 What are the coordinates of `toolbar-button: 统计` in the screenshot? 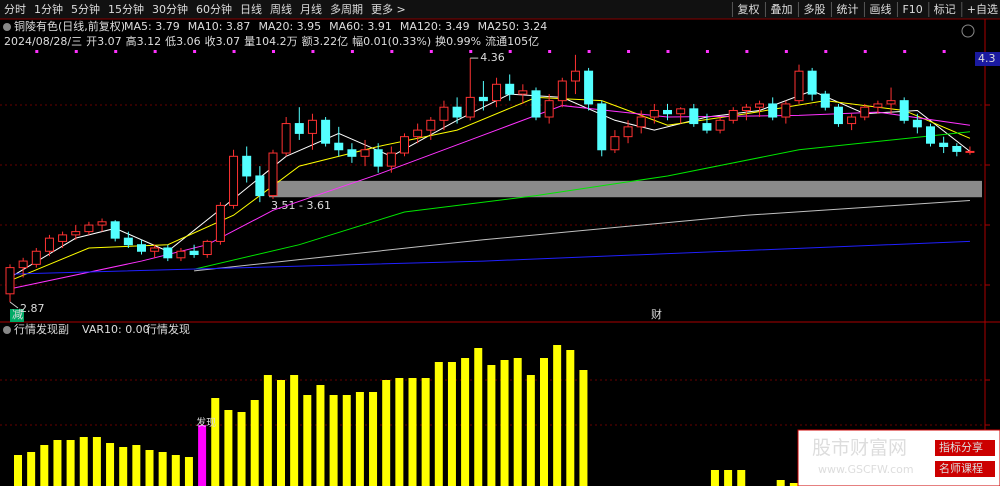 It's located at (847, 9).